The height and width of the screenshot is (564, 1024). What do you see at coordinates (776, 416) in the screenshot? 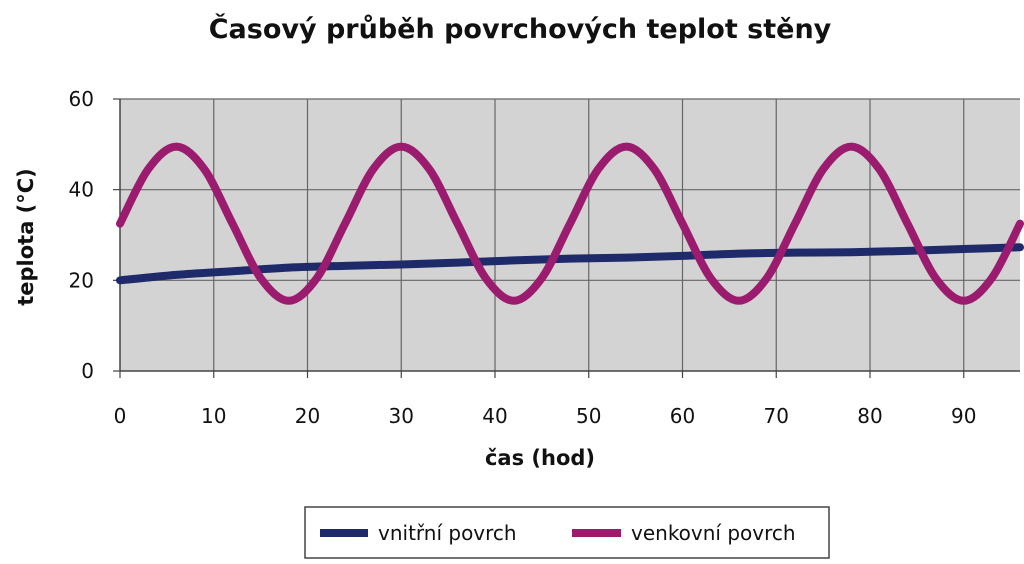
I see `x-tick-label: 70` at bounding box center [776, 416].